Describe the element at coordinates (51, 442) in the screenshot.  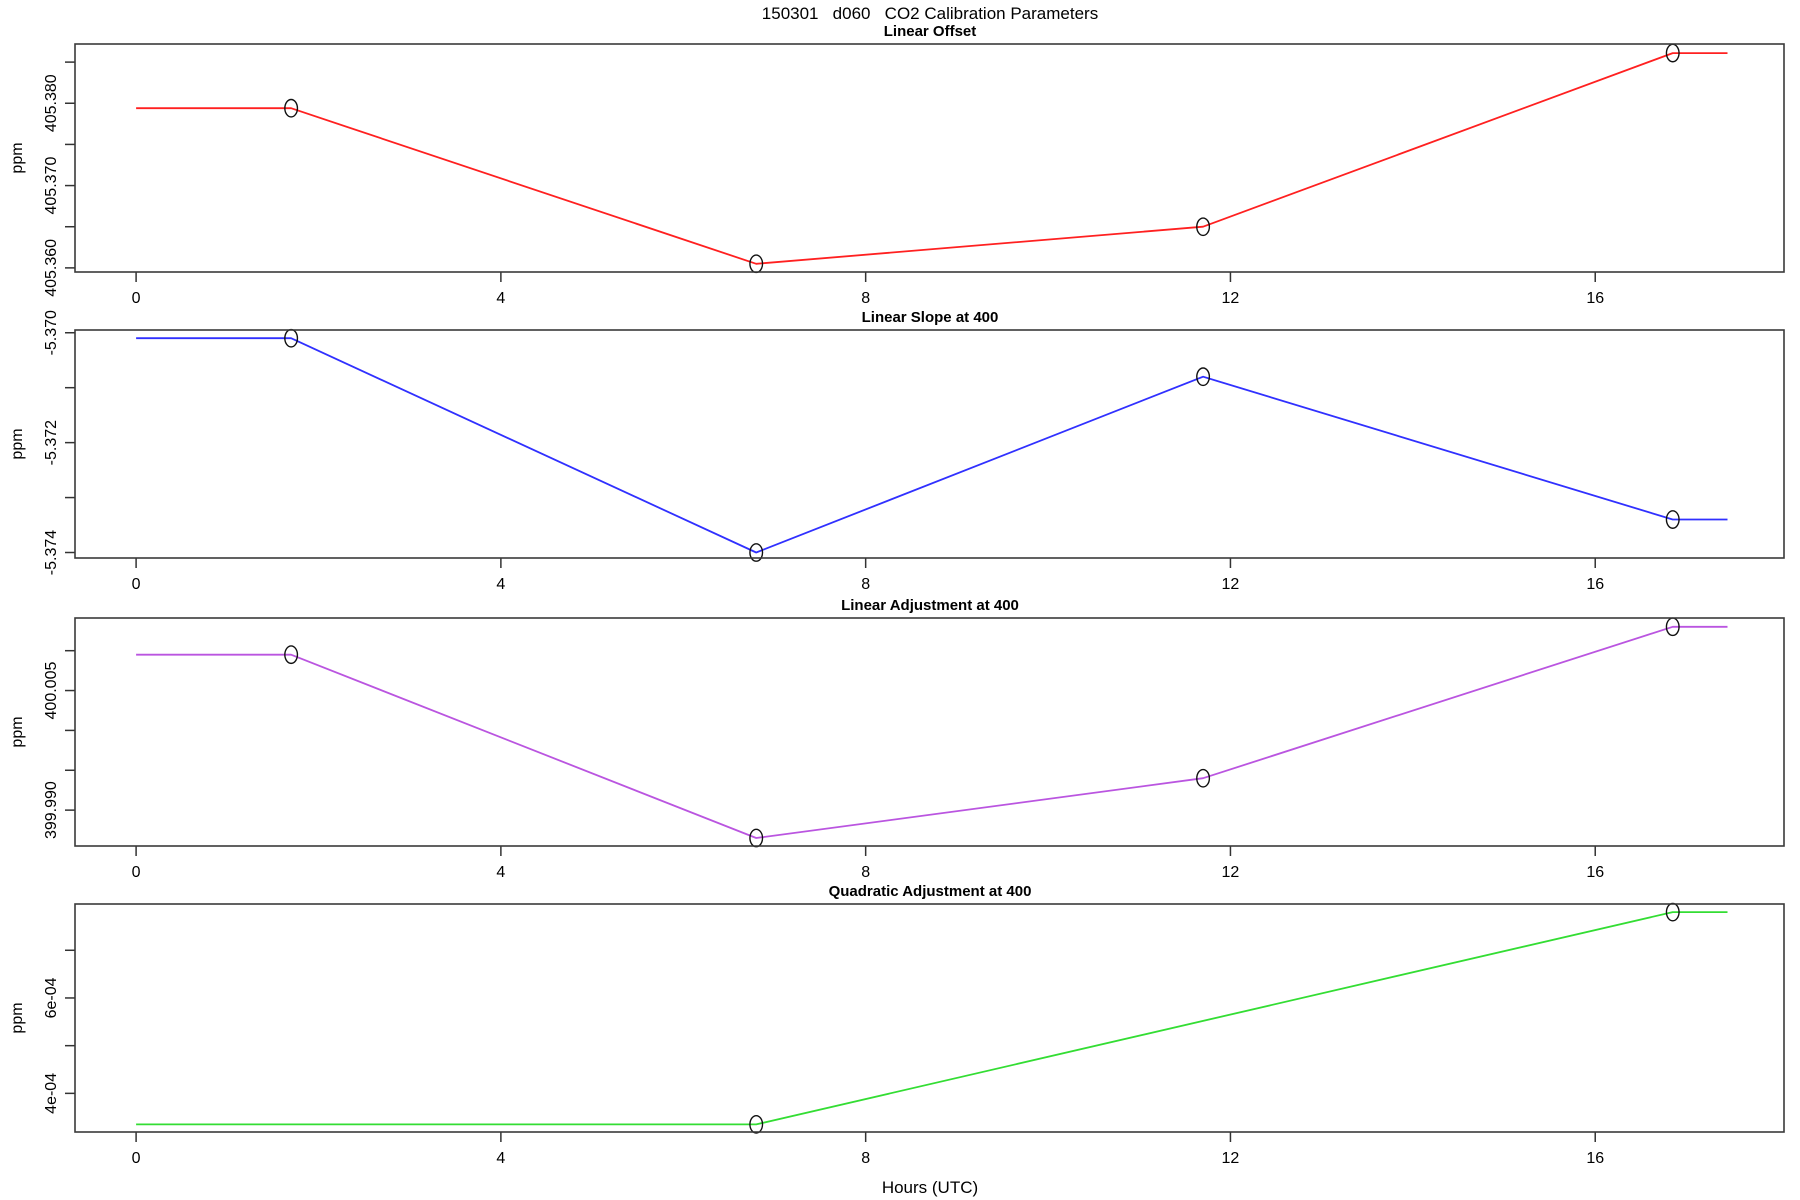
I see `y-tick-label: -5.372` at that location.